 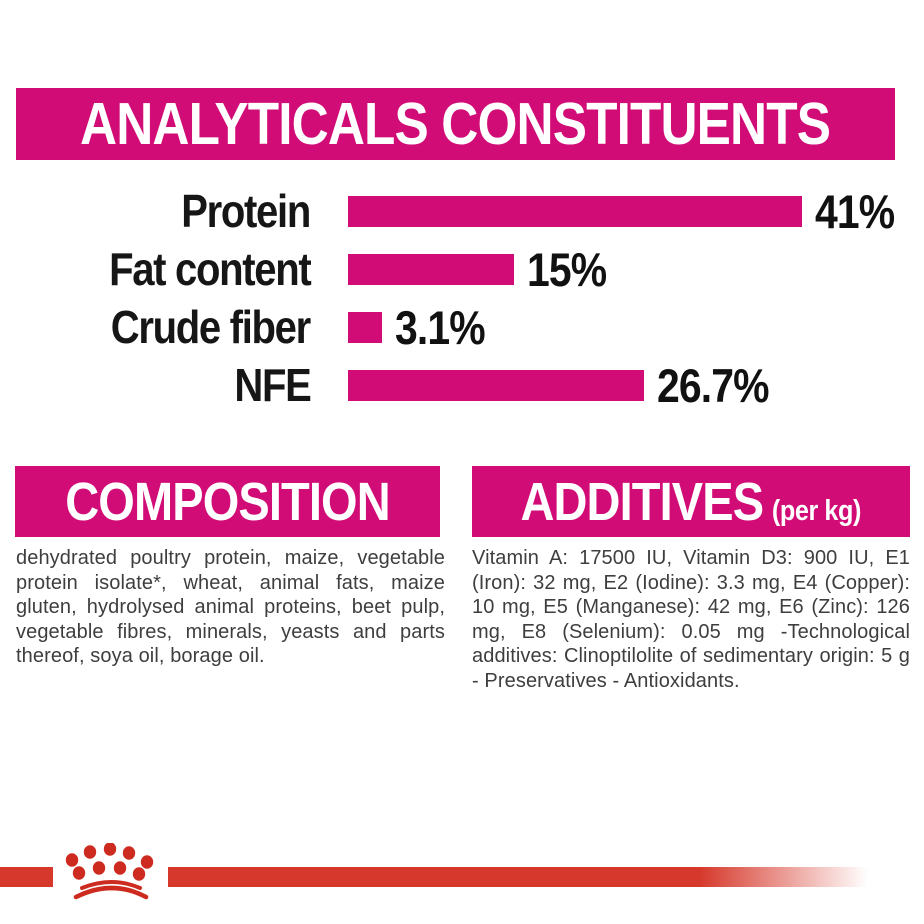 I want to click on chart-bar-nfe, so click(x=496, y=385).